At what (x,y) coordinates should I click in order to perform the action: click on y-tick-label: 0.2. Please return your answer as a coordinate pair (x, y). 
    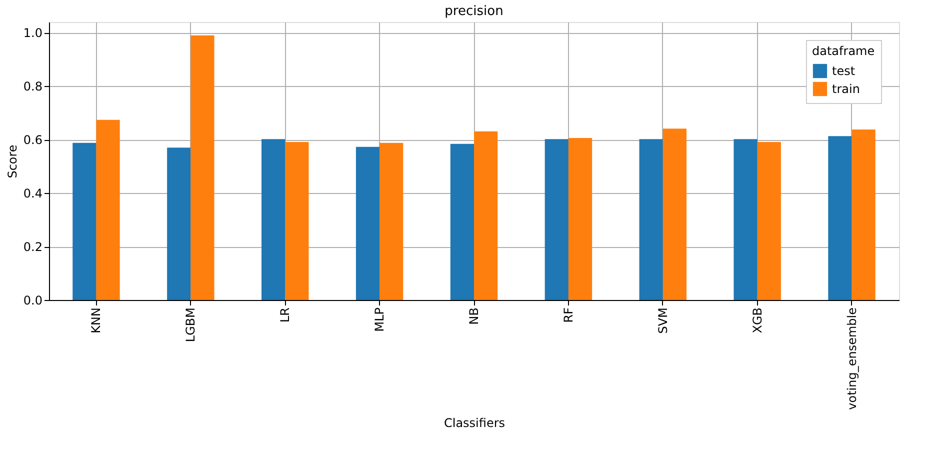
    Looking at the image, I should click on (32, 247).